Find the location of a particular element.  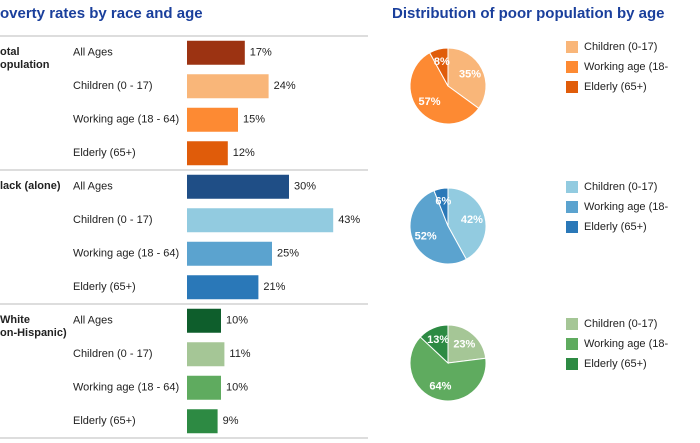

value-label: 30% is located at coordinates (305, 187).